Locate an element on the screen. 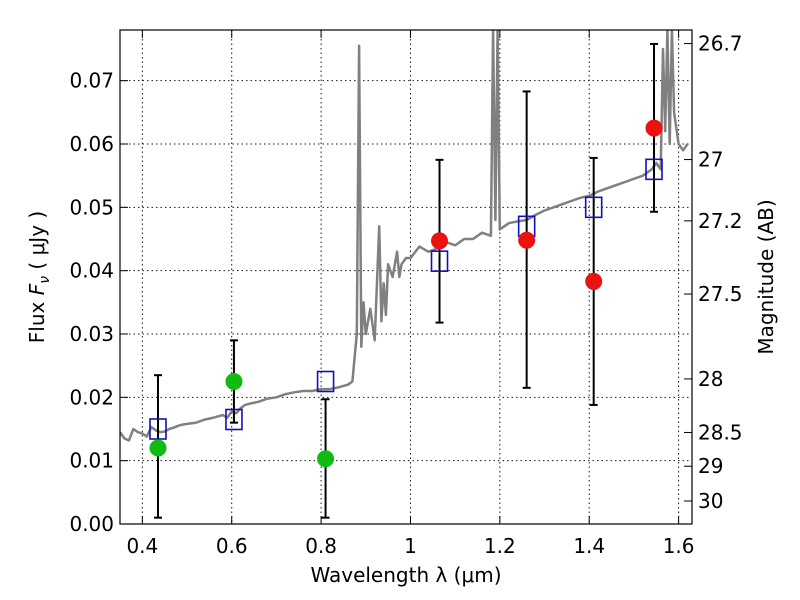  x-tick-label: 0.4 is located at coordinates (142, 546).